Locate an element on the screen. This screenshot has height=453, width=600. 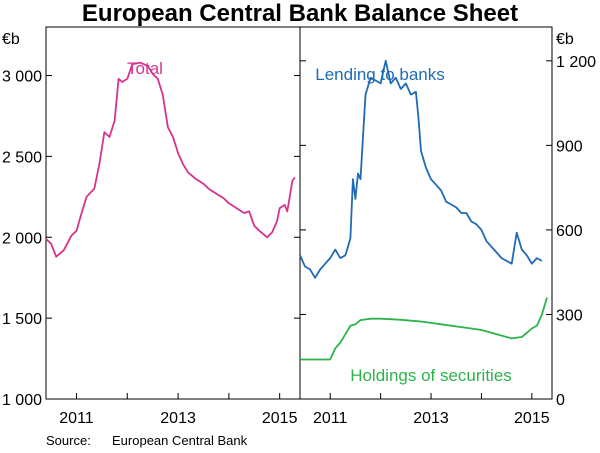
source-label: Source: is located at coordinates (68, 440).